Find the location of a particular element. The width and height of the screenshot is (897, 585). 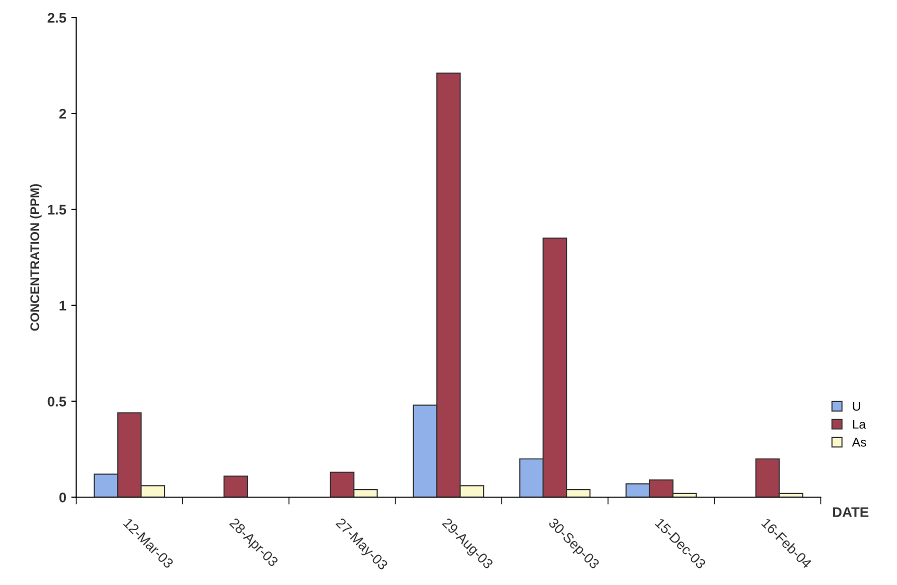

y-tick-label: 2 is located at coordinates (62, 113).